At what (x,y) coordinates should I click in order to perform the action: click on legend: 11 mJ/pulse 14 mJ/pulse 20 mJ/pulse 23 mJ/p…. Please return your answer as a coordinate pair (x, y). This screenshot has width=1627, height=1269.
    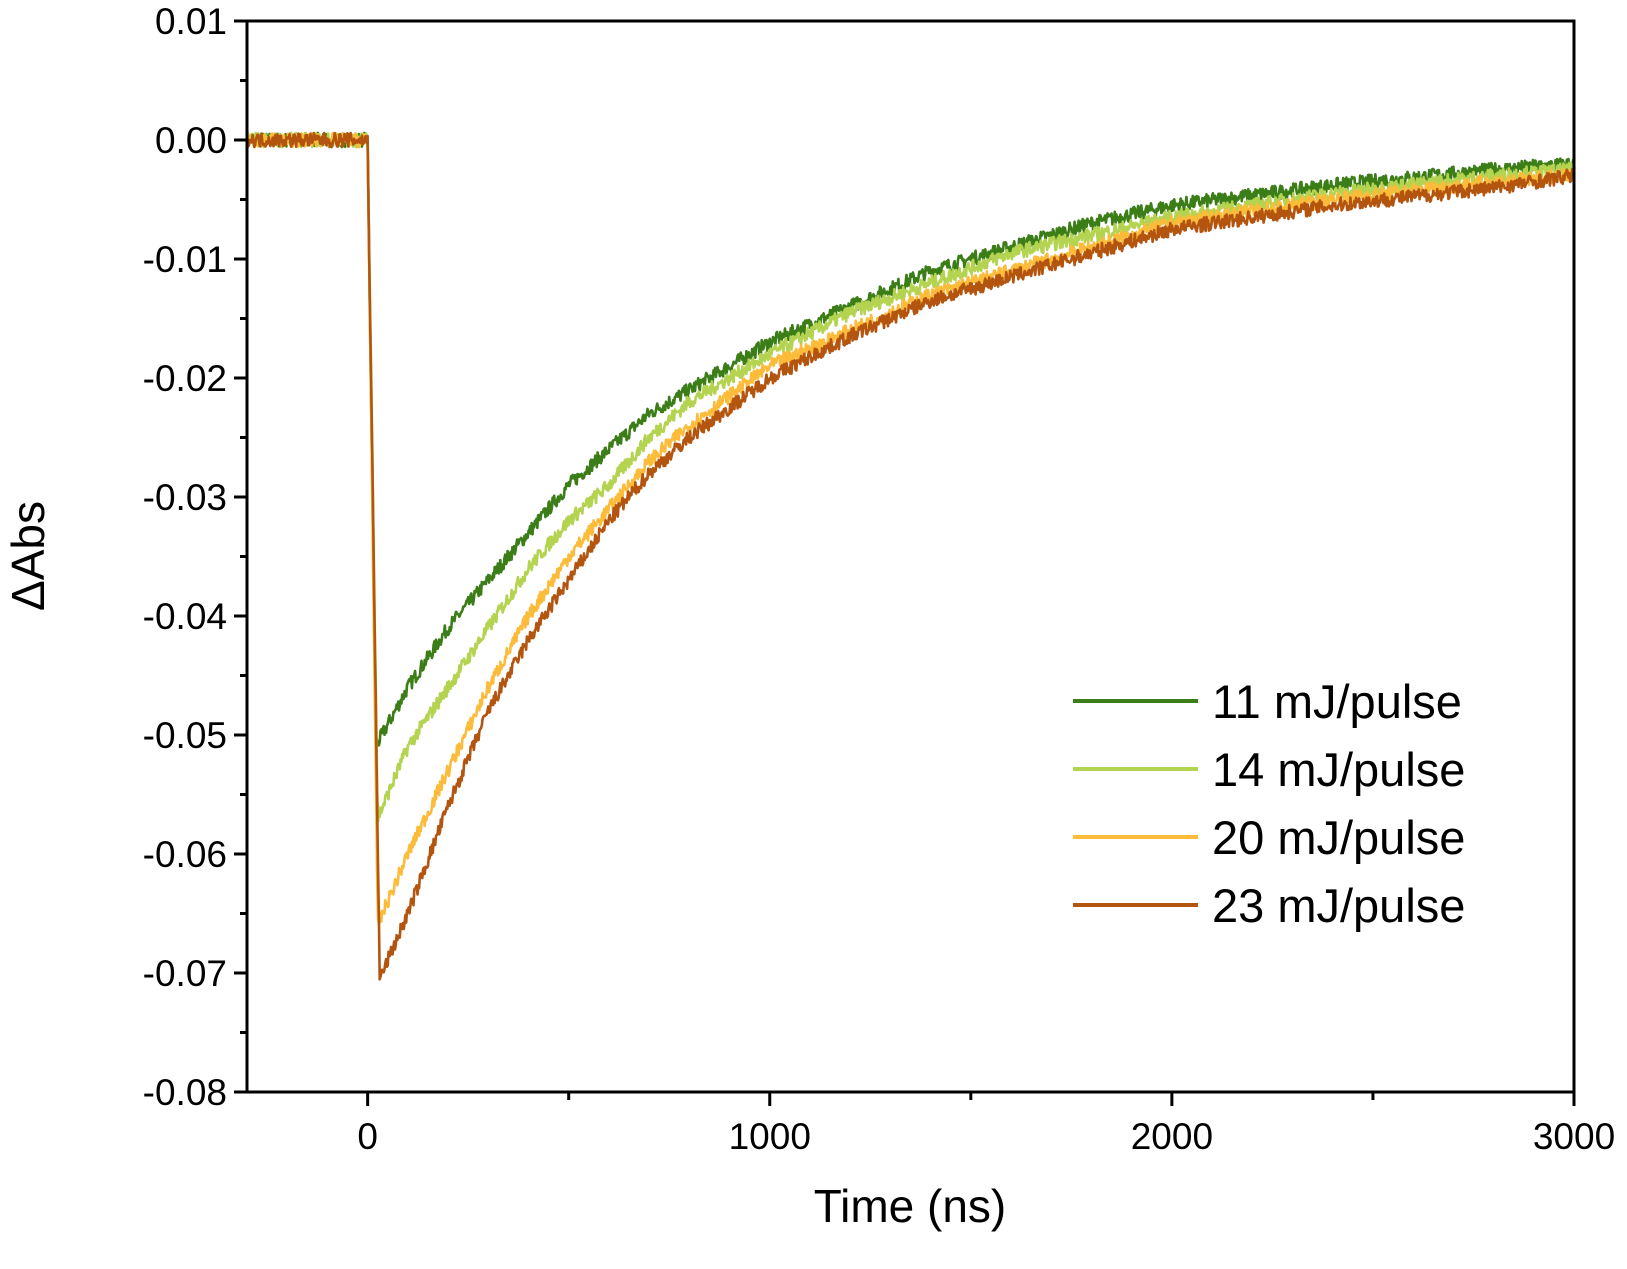
    Looking at the image, I should click on (1269, 803).